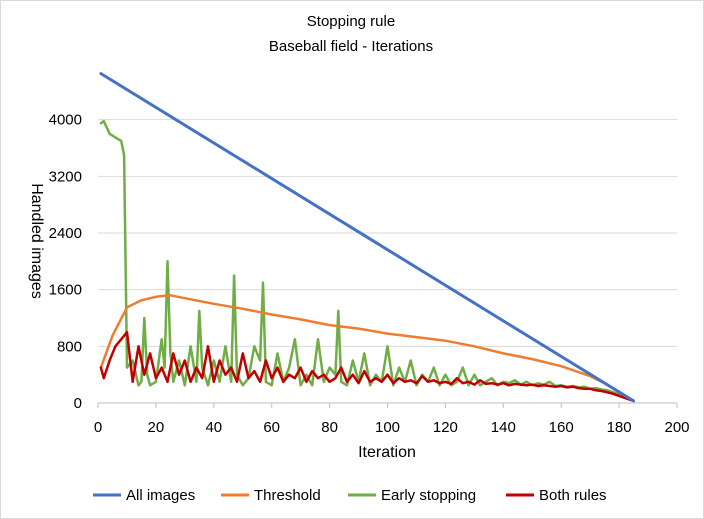  What do you see at coordinates (351, 46) in the screenshot?
I see `chart-subtitle: Baseball field - Iterations` at bounding box center [351, 46].